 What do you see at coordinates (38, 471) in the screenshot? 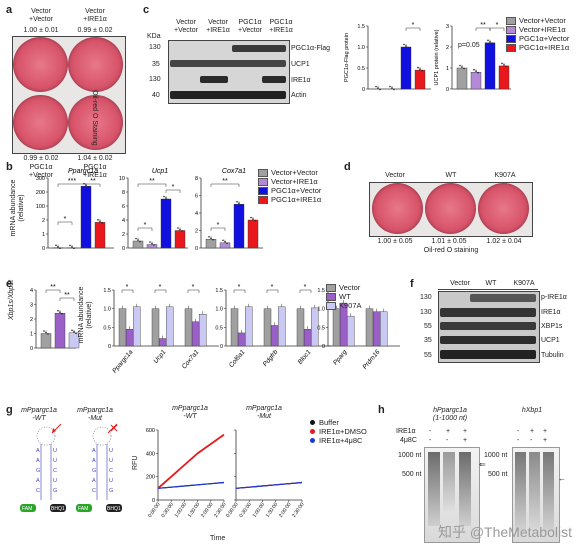
I see `svg-text: G` at bounding box center [38, 471].